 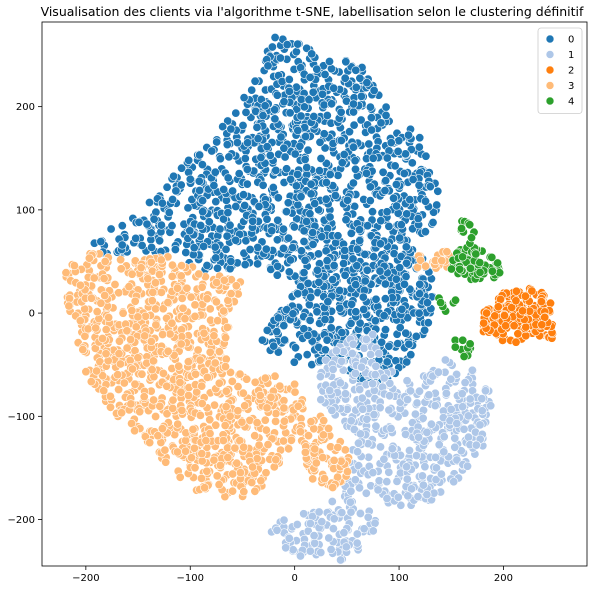 What do you see at coordinates (560, 70) in the screenshot?
I see `legend-box` at bounding box center [560, 70].